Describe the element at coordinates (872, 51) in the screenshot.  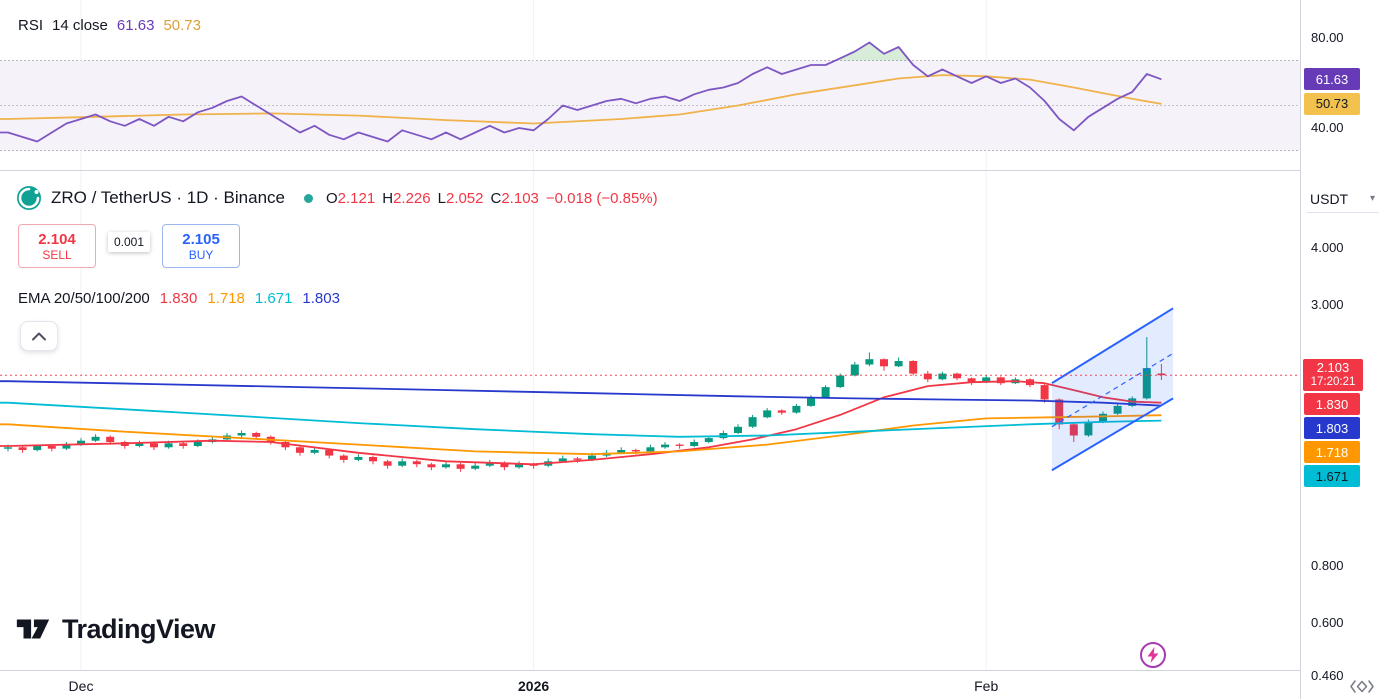
I see `rsi-overbought-fill` at that location.